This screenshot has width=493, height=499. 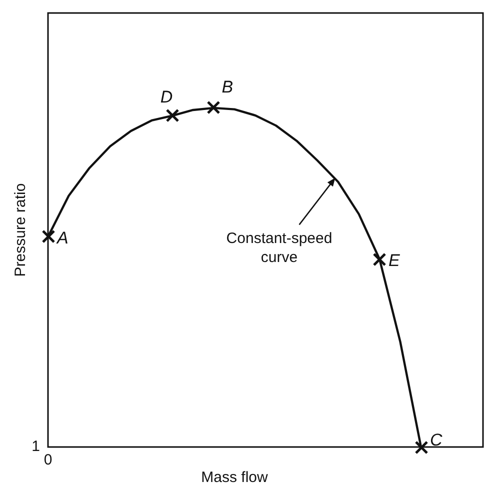 What do you see at coordinates (36, 447) in the screenshot?
I see `annotation: 1` at bounding box center [36, 447].